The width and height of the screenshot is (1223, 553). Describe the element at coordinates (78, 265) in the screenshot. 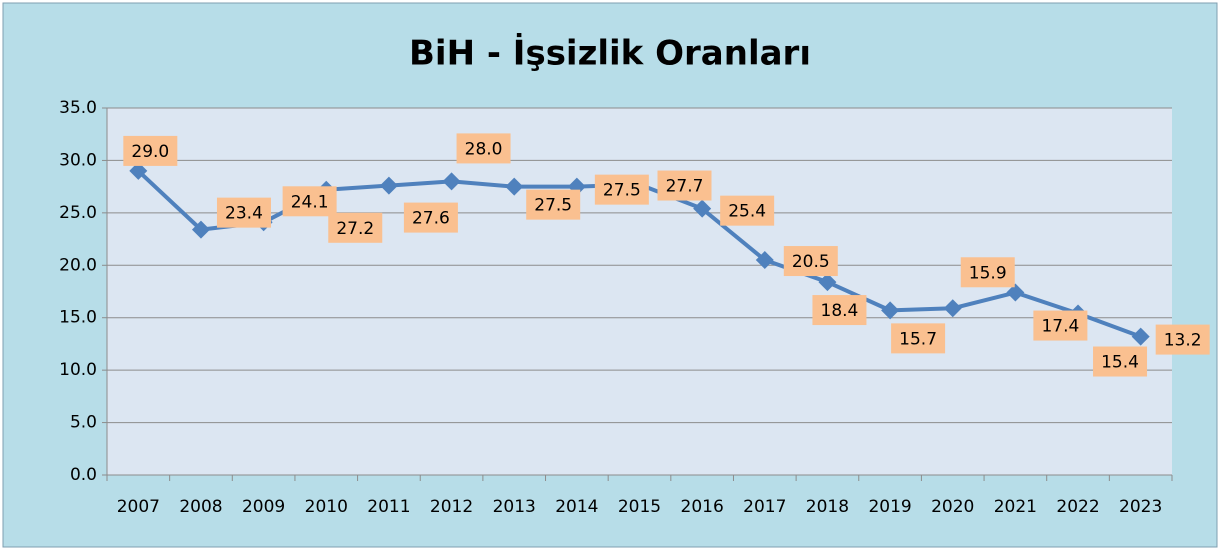

I see `y-tick-label: 20.0` at that location.